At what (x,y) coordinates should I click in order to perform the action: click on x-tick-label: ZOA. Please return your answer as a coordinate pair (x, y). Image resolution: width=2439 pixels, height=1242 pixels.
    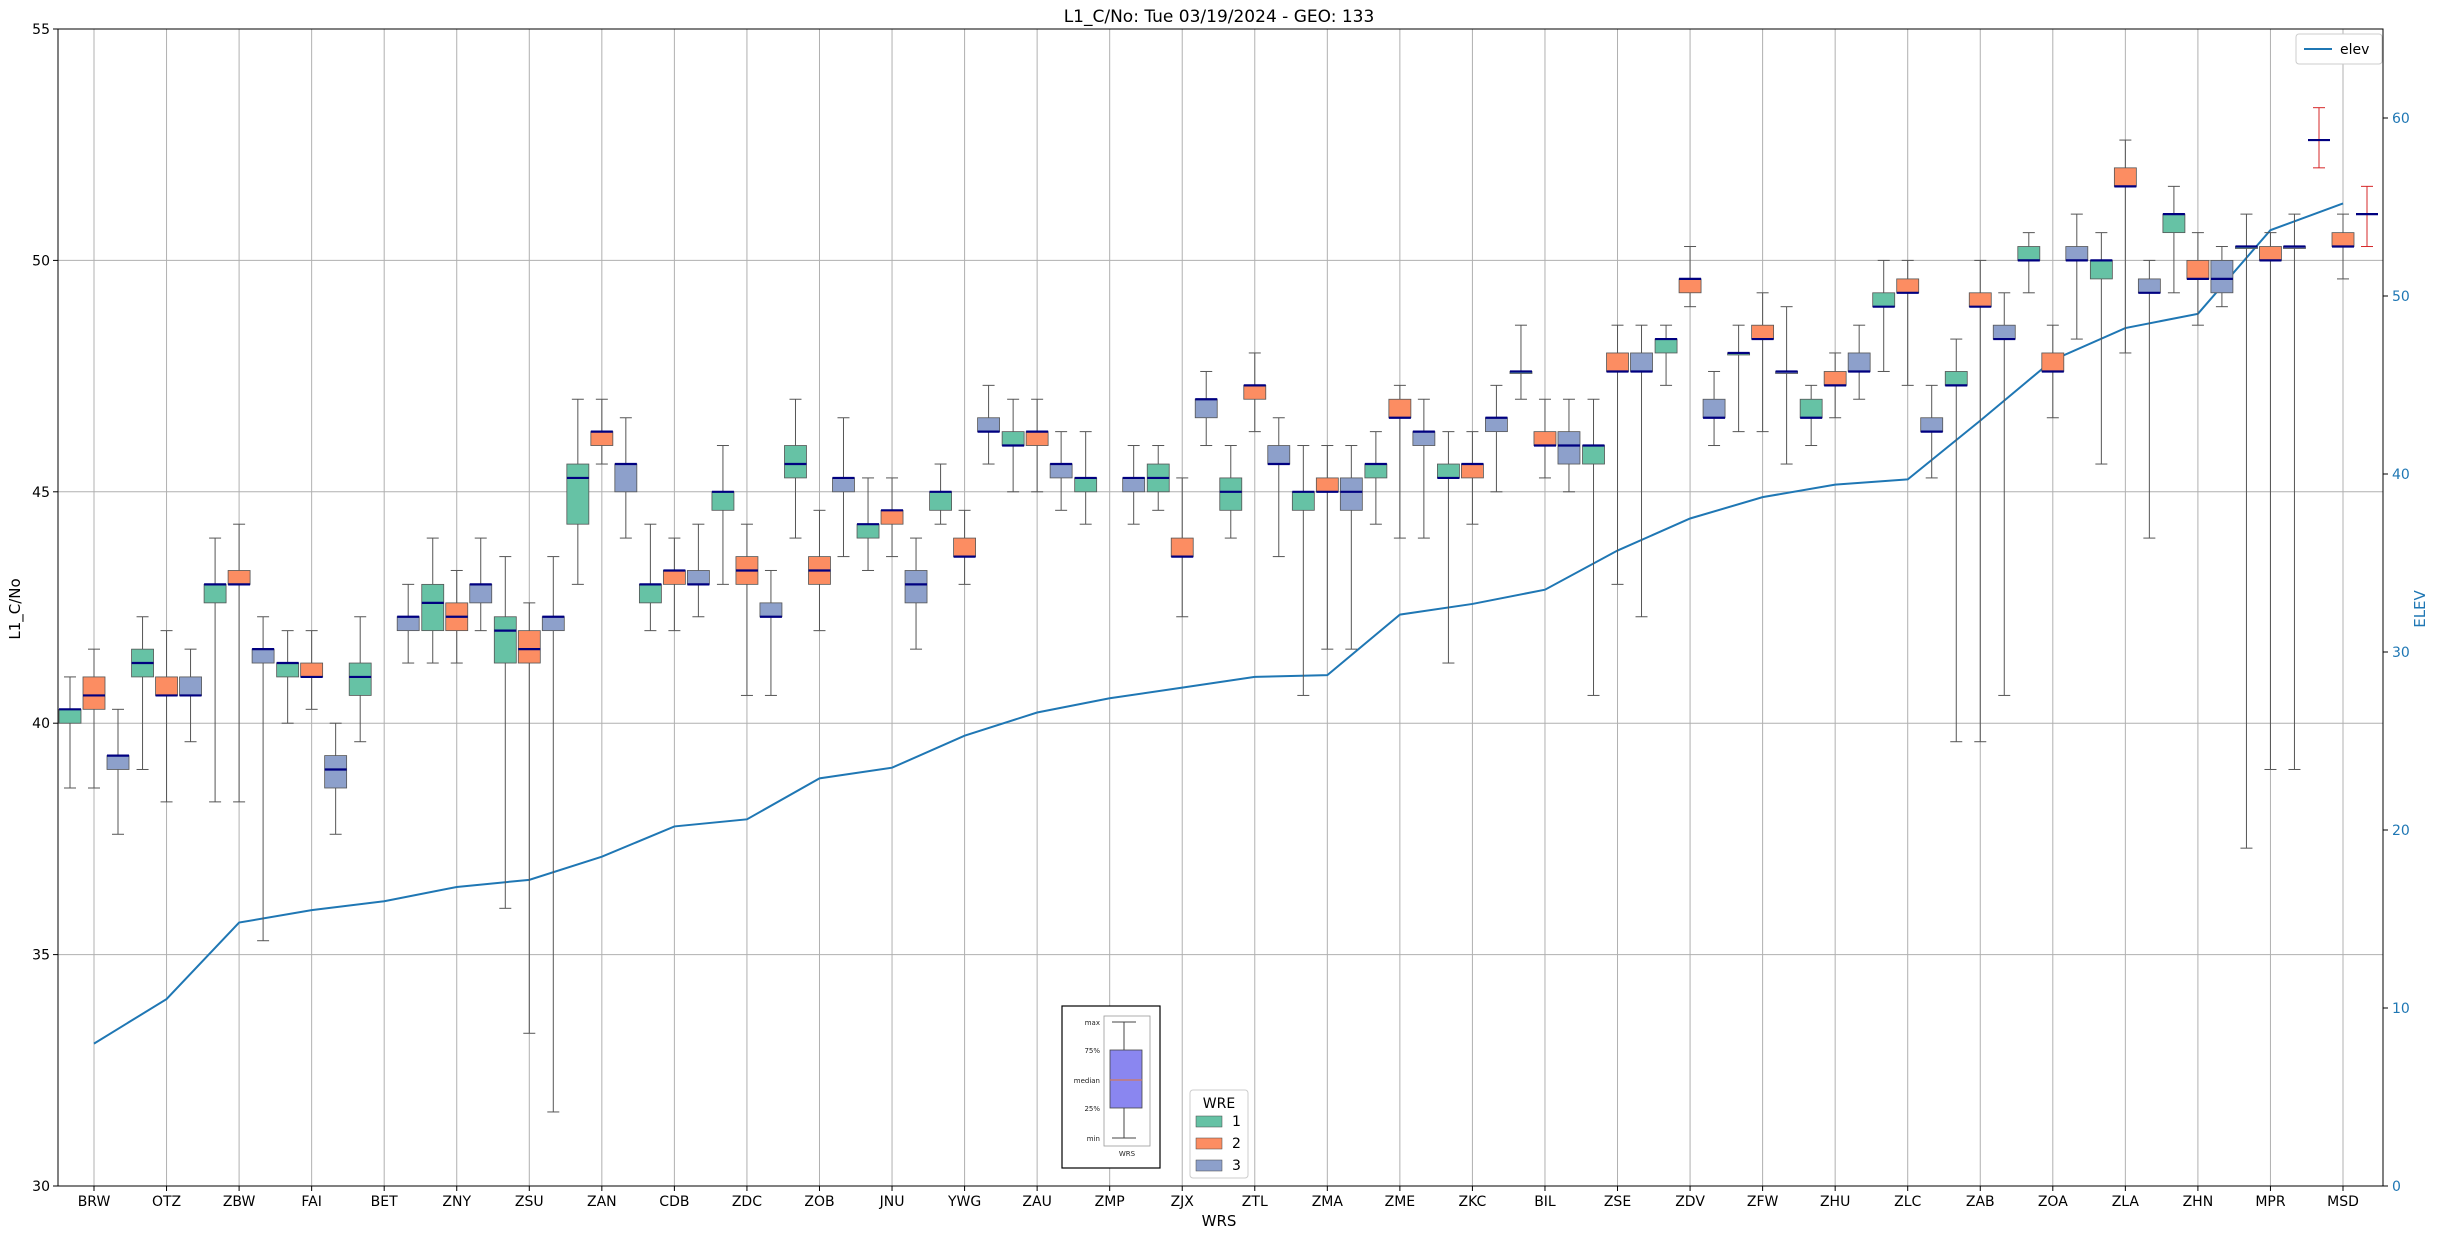
    Looking at the image, I should click on (2053, 1202).